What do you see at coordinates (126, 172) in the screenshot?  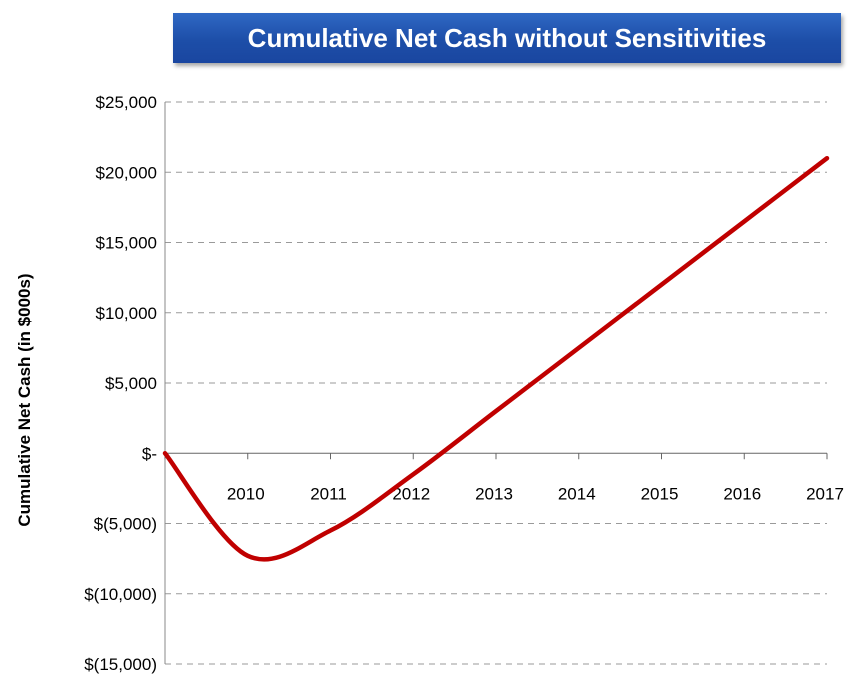 I see `y-tick-label: $20,000` at bounding box center [126, 172].